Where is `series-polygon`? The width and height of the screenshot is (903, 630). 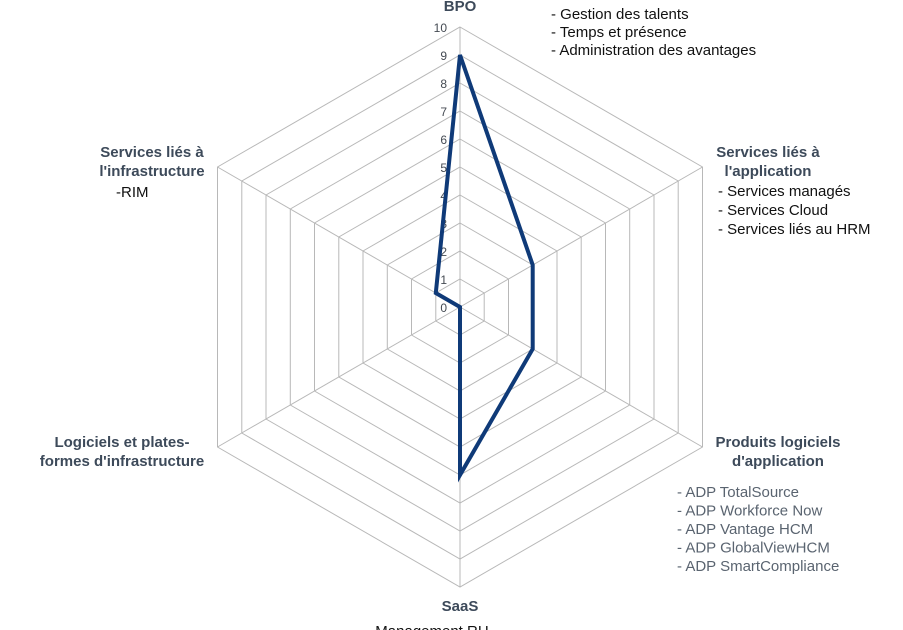
series-polygon is located at coordinates (484, 268).